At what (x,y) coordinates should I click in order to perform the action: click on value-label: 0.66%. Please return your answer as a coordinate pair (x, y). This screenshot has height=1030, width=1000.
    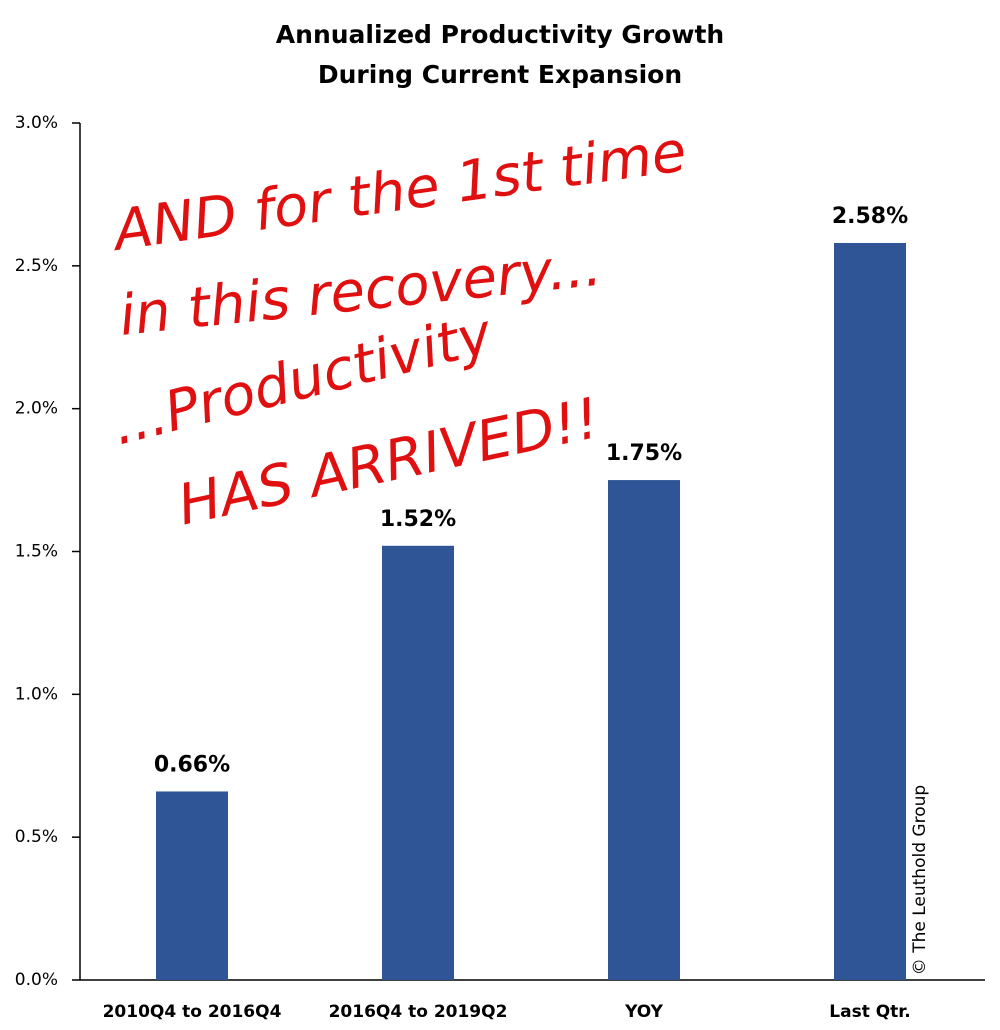
    Looking at the image, I should click on (192, 764).